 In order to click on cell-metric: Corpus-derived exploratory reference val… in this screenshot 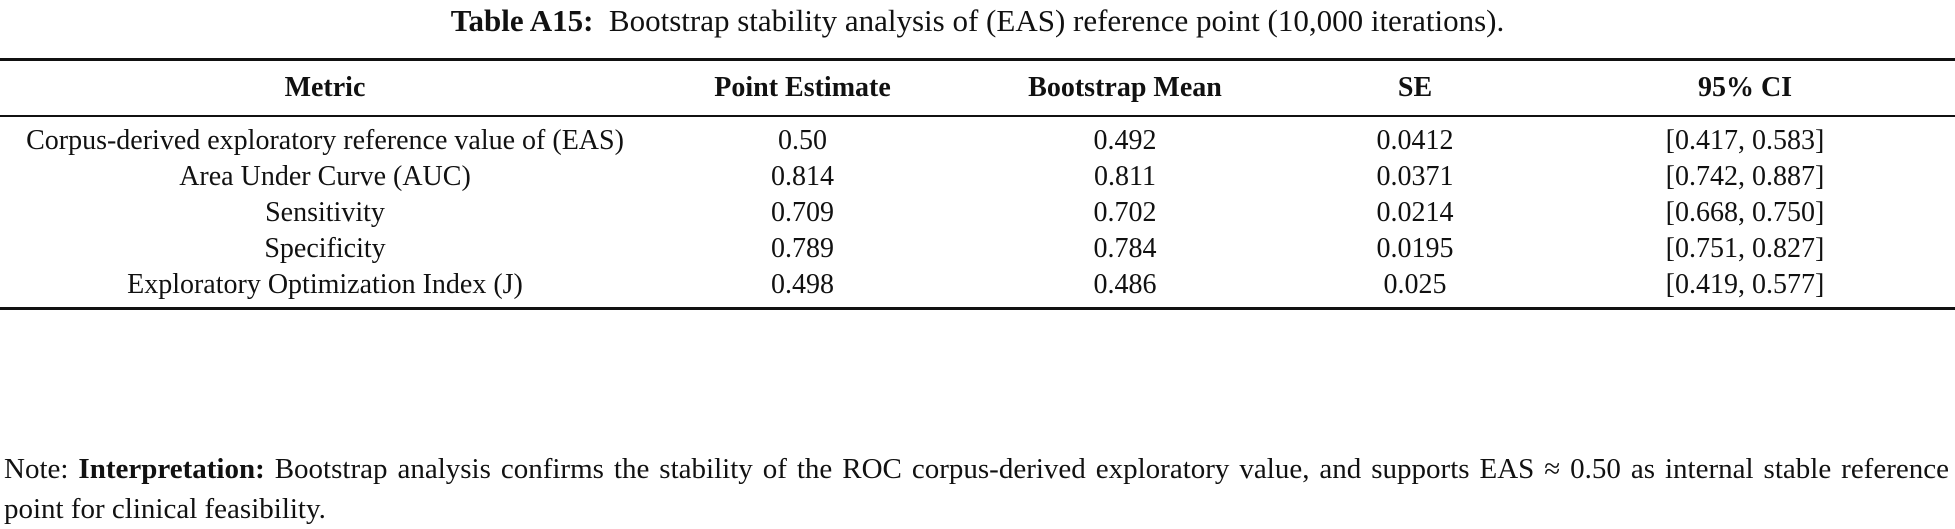, I will do `click(325, 140)`.